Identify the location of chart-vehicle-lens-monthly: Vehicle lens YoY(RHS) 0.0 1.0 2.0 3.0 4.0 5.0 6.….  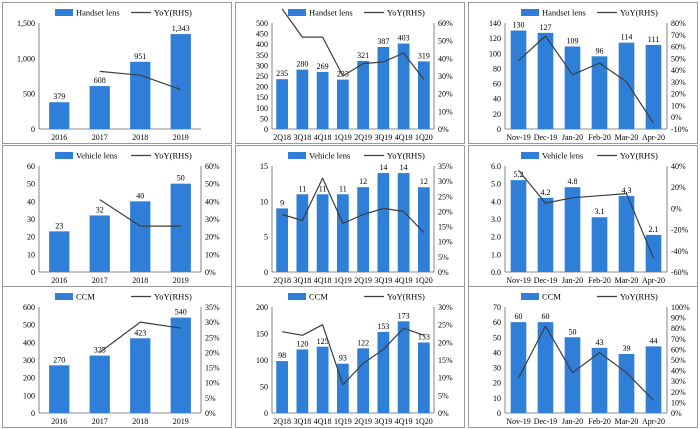
(583, 216).